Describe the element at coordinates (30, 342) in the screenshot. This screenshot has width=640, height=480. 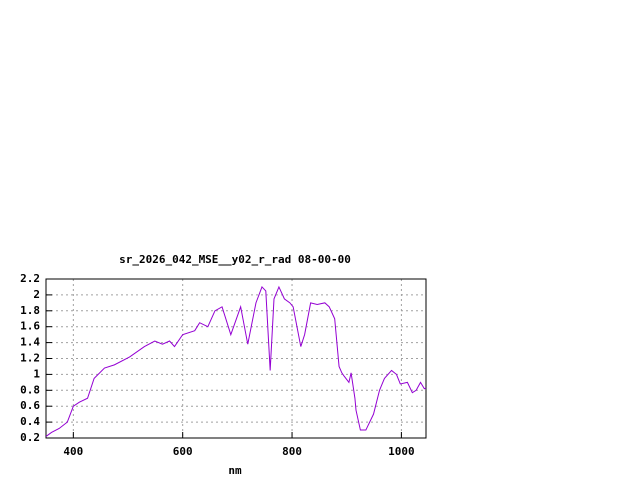
I see `y-tick-label: 1.4` at that location.